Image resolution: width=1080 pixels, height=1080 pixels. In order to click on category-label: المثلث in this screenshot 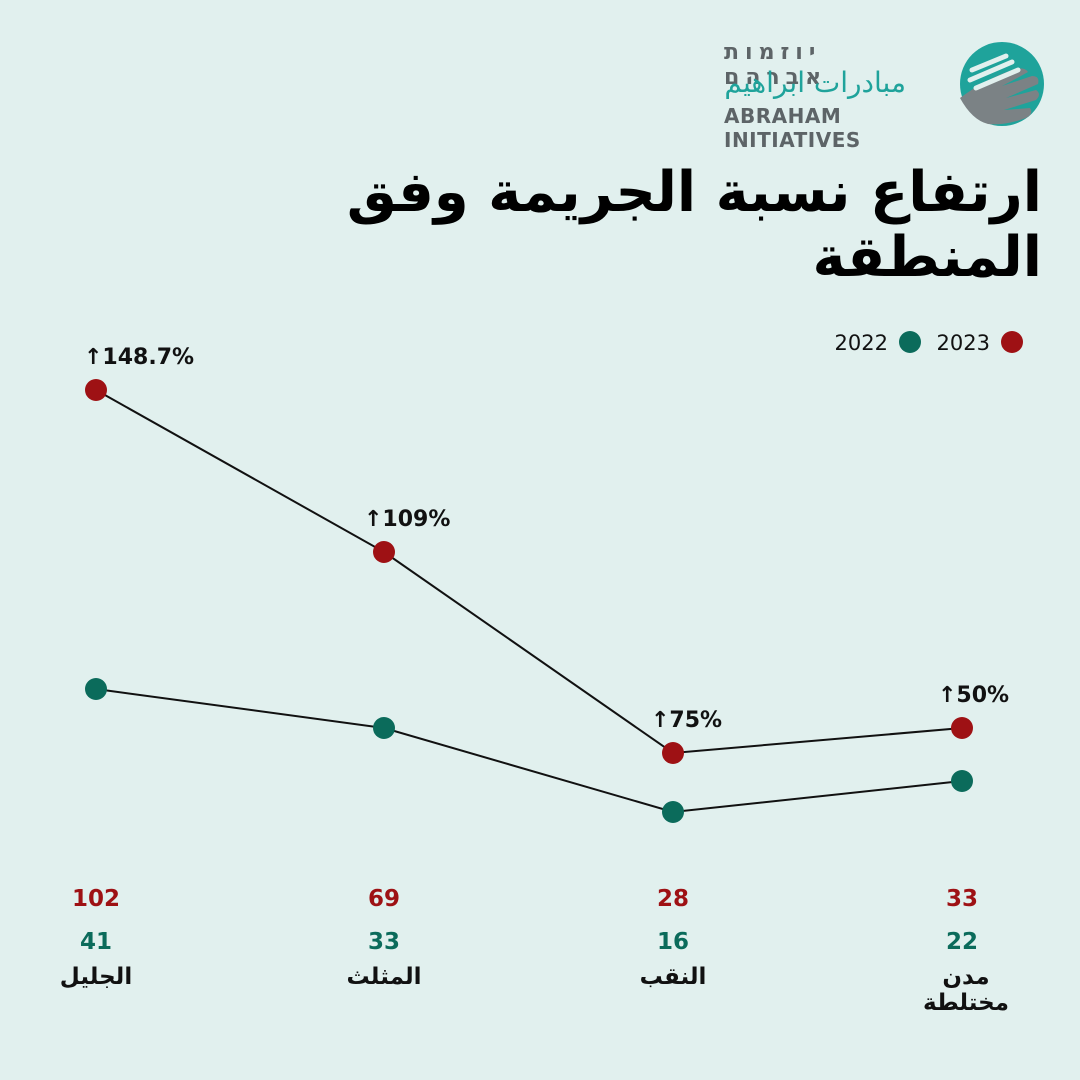, I will do `click(383, 977)`.